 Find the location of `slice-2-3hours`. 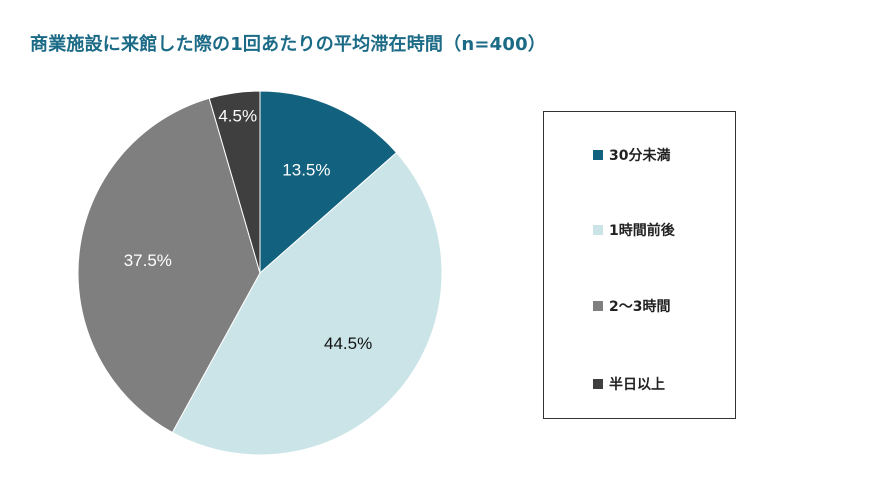

slice-2-3hours is located at coordinates (169, 265).